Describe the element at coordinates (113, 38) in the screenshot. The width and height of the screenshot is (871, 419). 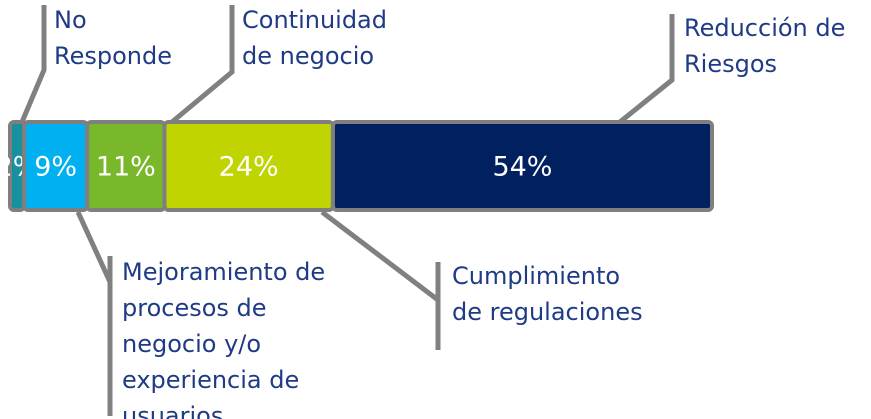
I see `segment-label: No Responde` at that location.